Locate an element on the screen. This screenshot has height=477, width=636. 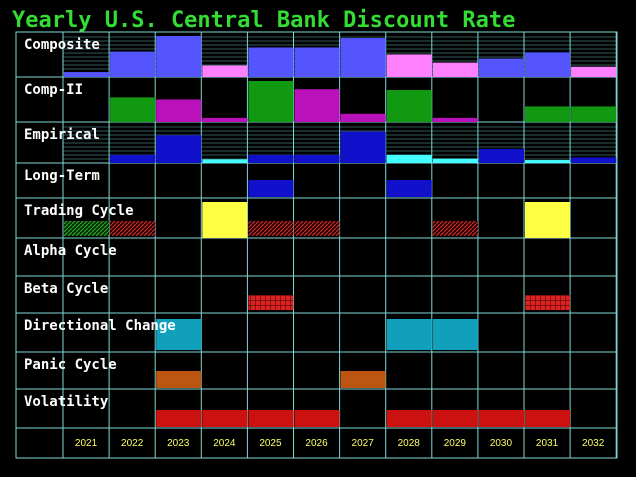
panic-cycle-bar-2027 is located at coordinates (363, 379).